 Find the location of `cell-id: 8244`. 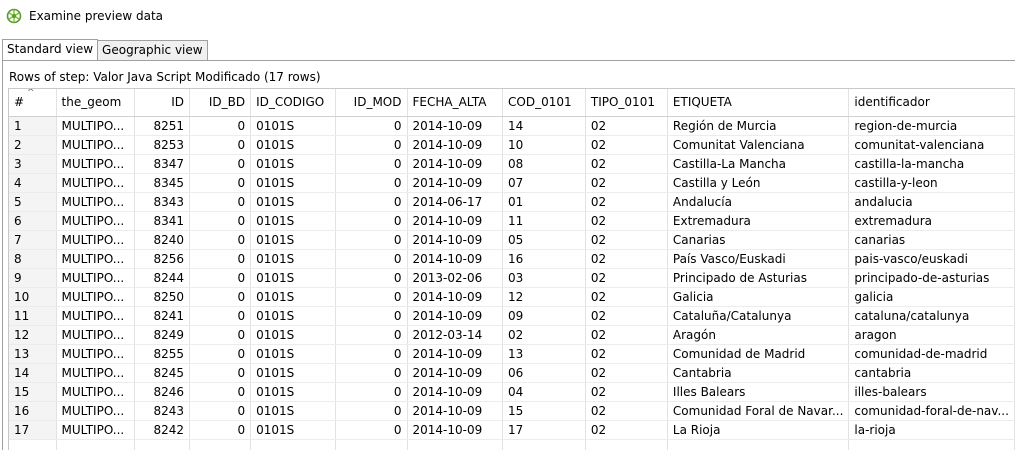

cell-id: 8244 is located at coordinates (162, 278).